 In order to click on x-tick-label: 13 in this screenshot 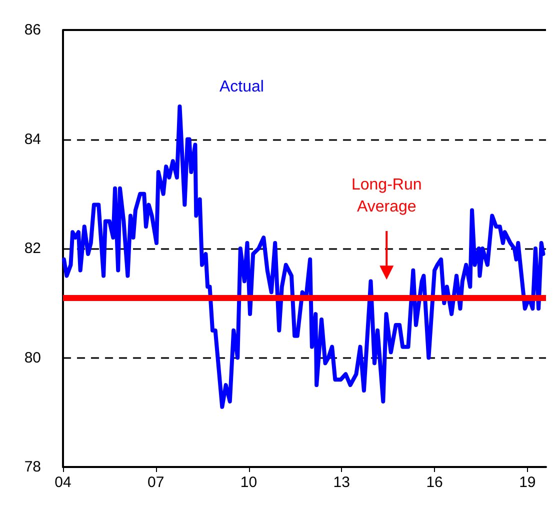, I will do `click(341, 482)`.